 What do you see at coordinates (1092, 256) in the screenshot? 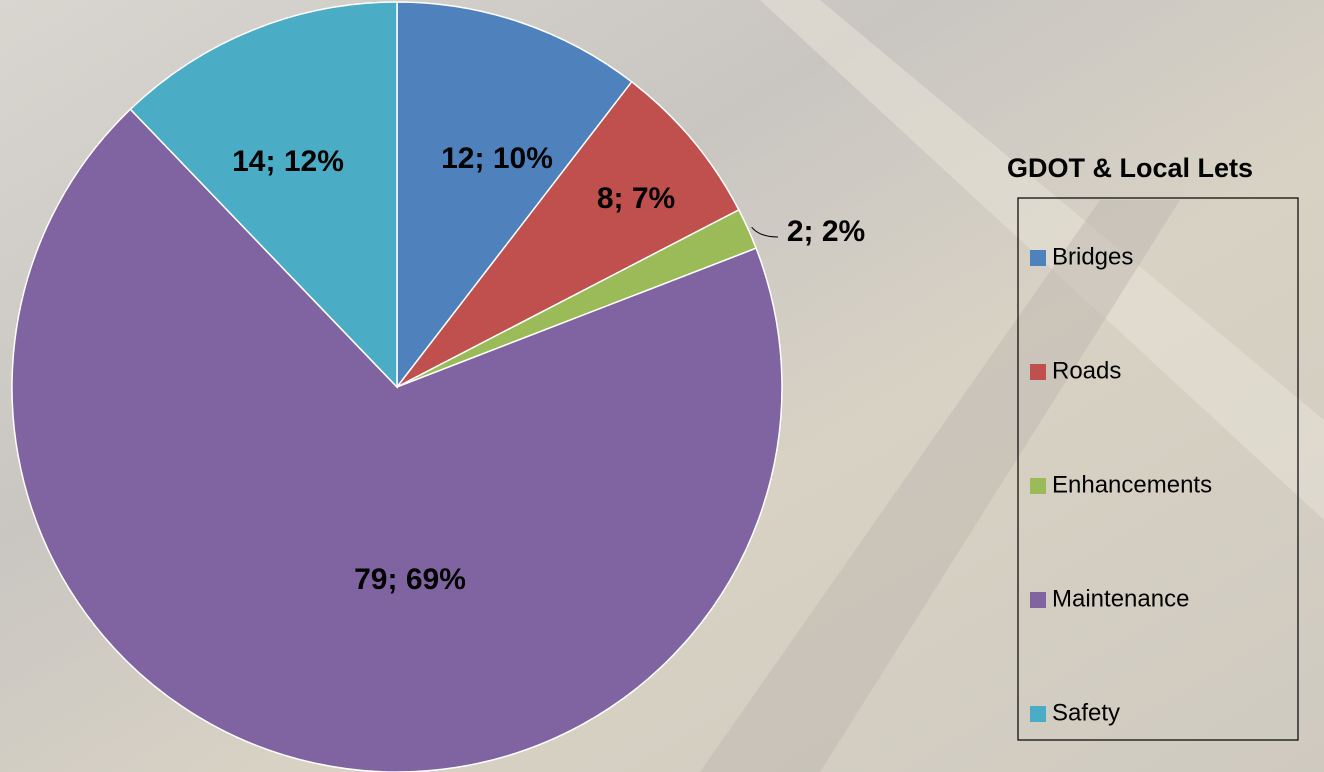
I see `legend-label: Bridges` at bounding box center [1092, 256].